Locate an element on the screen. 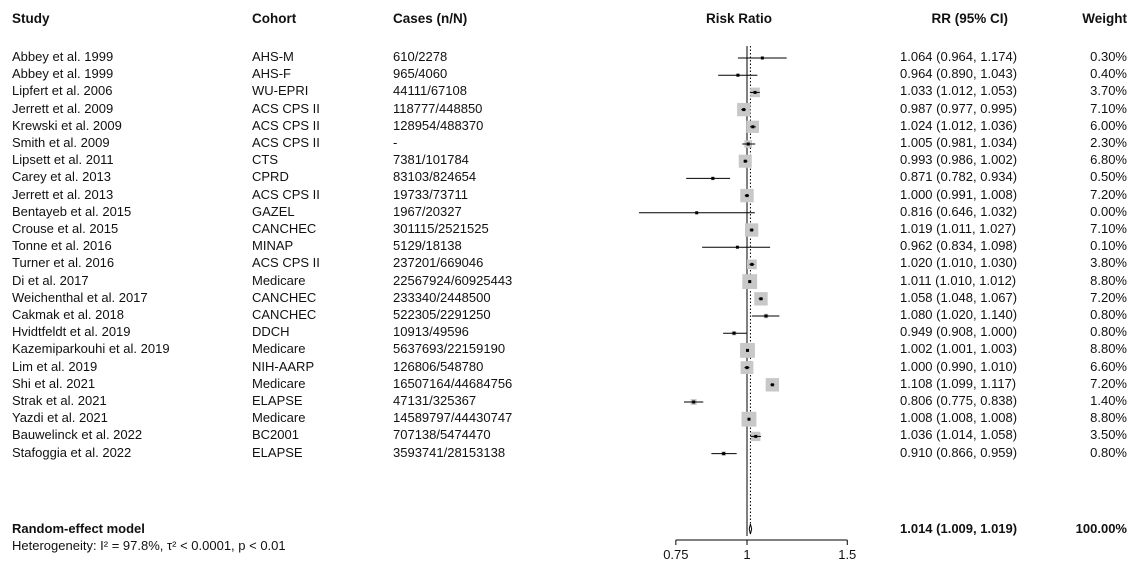 This screenshot has width=1135, height=567. cohort-name: ELAPSE is located at coordinates (277, 452).